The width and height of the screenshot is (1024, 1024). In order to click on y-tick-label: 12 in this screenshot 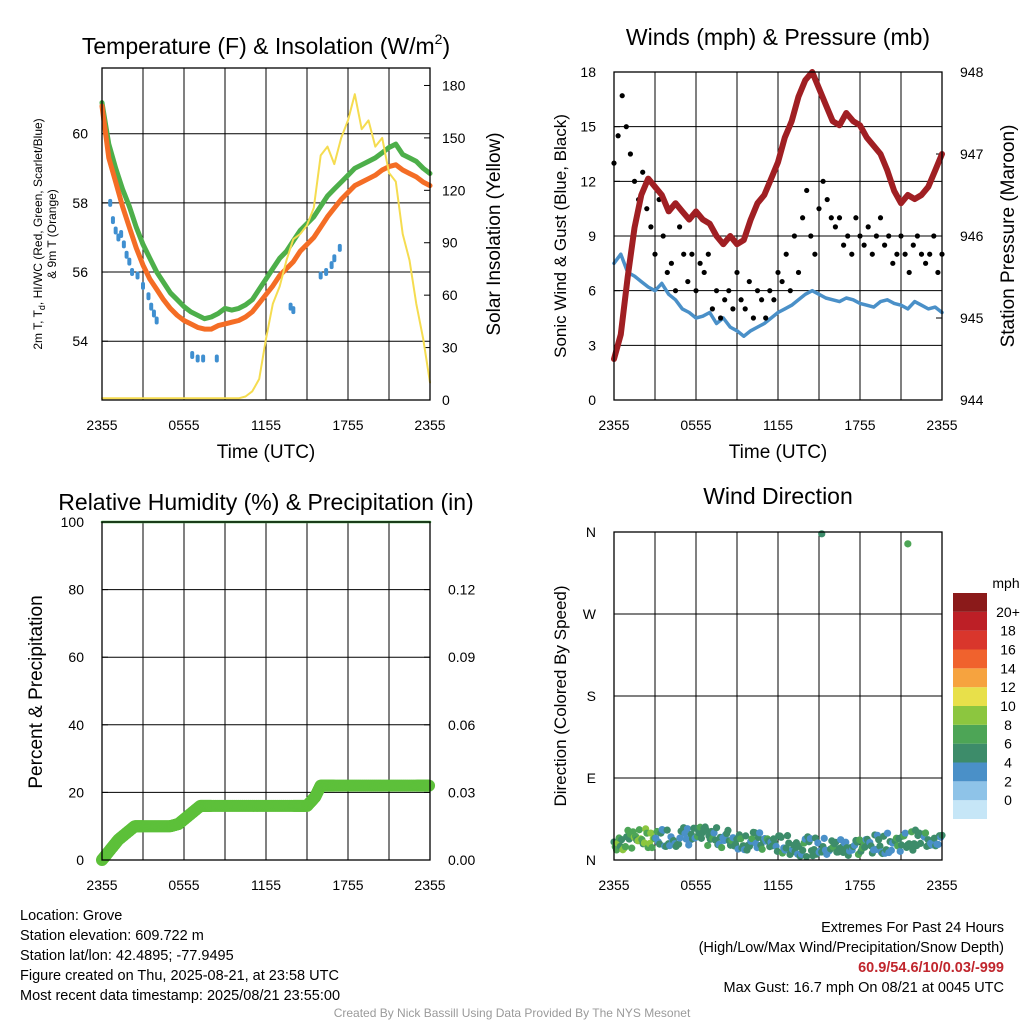, I will do `click(588, 181)`.